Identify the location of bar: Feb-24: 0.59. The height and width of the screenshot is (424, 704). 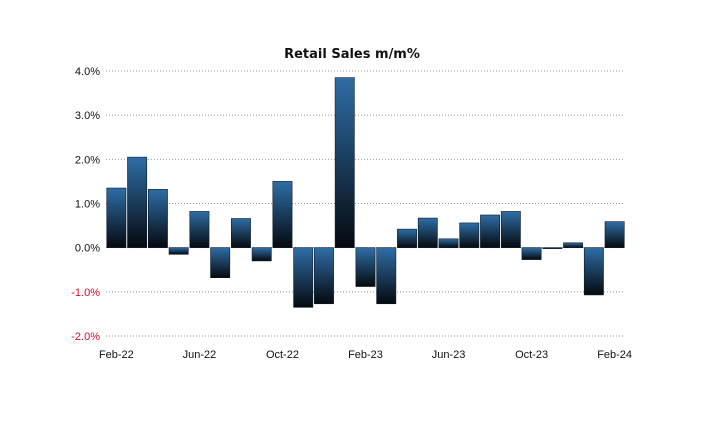
(614, 234).